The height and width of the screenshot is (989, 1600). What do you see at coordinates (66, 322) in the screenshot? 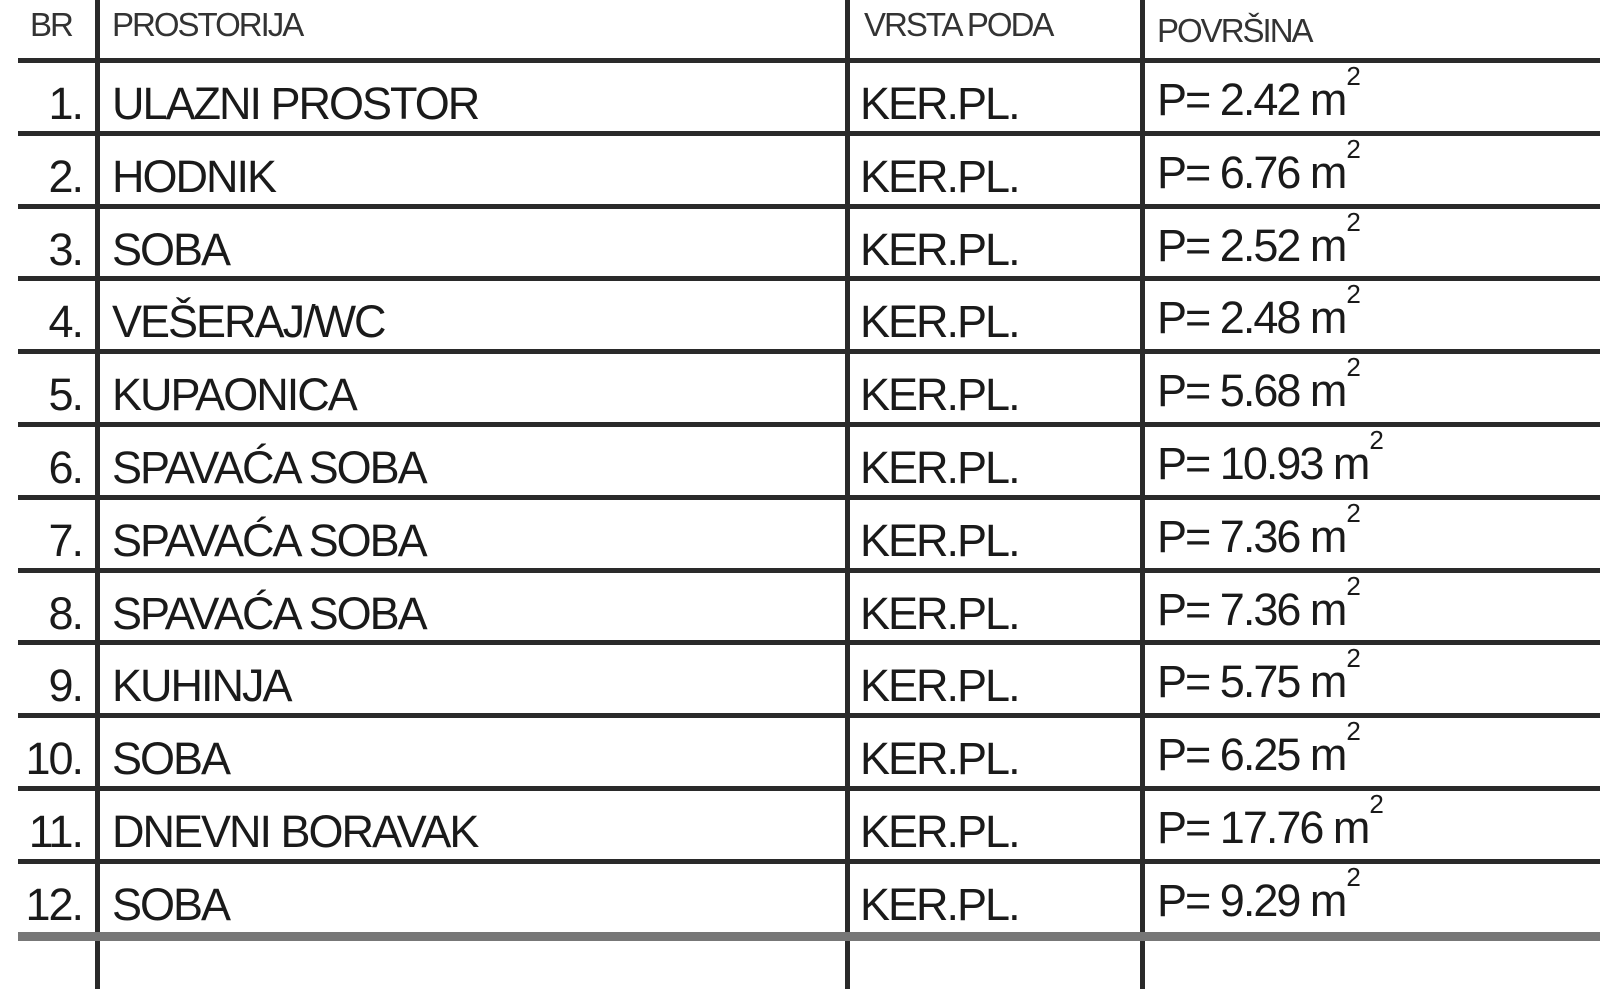
I see `row-number: 4.` at bounding box center [66, 322].